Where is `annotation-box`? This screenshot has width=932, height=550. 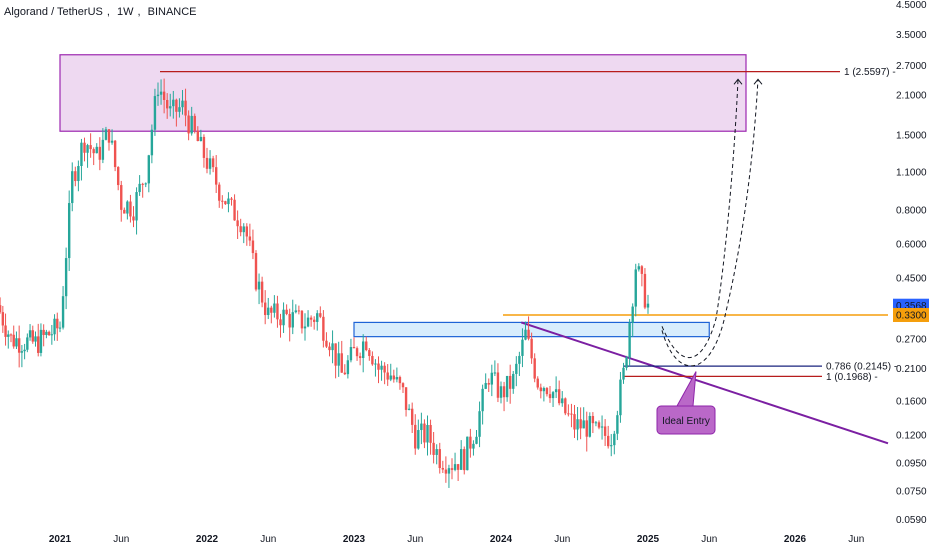 annotation-box is located at coordinates (686, 420).